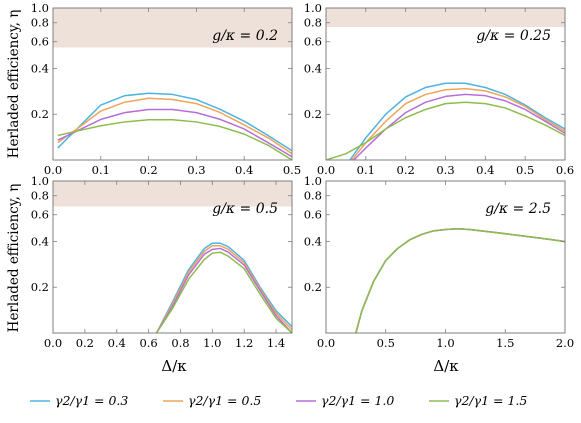 Image resolution: width=581 pixels, height=423 pixels. Describe the element at coordinates (357, 400) in the screenshot. I see `legend-label: γ2/γ1 = 1.0` at that location.